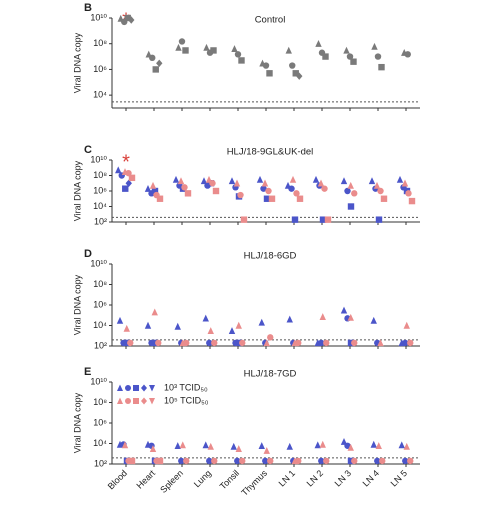 The height and width of the screenshot is (507, 498). I want to click on legend-label: 10⁵ TCID₅₀, so click(186, 400).